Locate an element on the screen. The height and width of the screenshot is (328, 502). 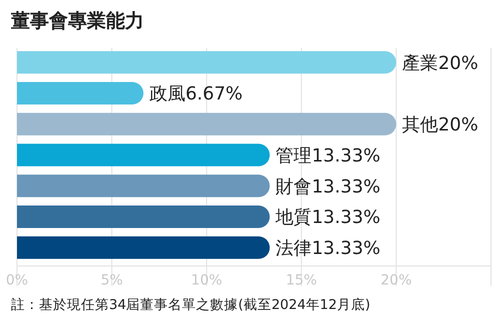
y-tick-label: 其他 is located at coordinates (420, 125).